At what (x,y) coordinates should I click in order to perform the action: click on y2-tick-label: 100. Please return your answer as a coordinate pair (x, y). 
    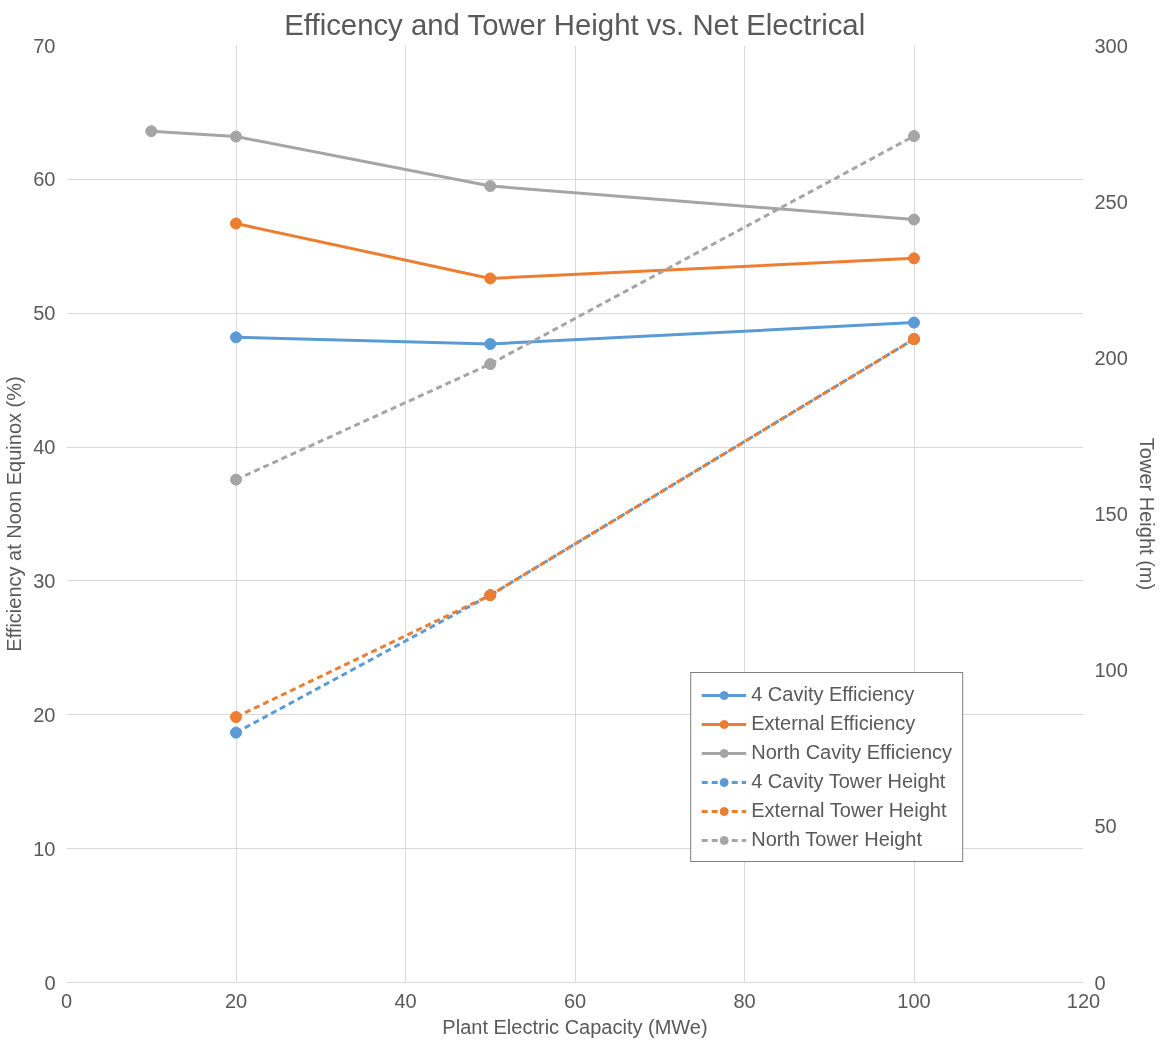
    Looking at the image, I should click on (1111, 670).